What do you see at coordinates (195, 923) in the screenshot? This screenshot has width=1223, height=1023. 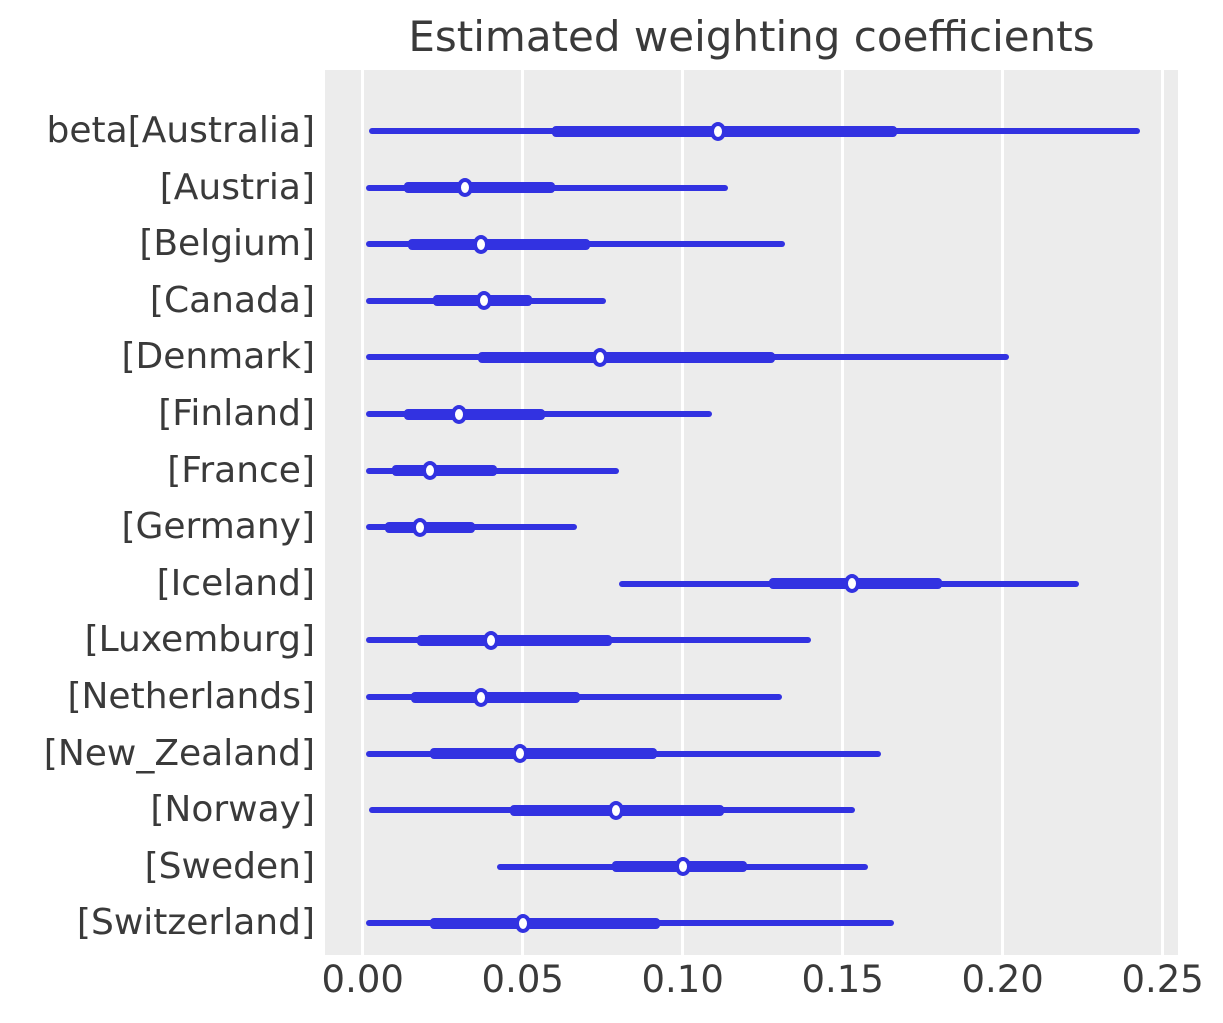 I see `y-tick-label: [Switzerland]` at bounding box center [195, 923].